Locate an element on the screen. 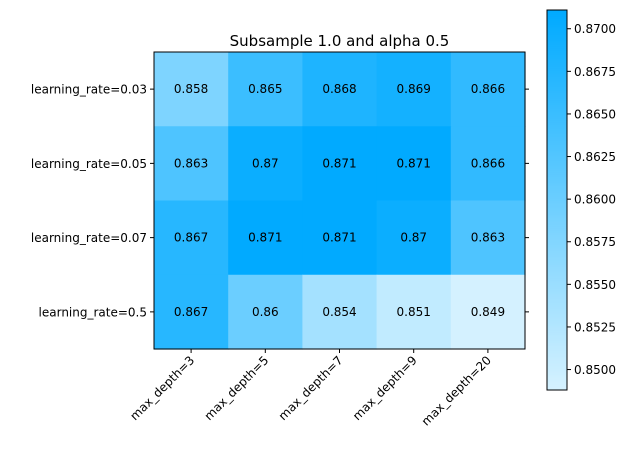 The width and height of the screenshot is (635, 454). colorbar-frame is located at coordinates (557, 200).